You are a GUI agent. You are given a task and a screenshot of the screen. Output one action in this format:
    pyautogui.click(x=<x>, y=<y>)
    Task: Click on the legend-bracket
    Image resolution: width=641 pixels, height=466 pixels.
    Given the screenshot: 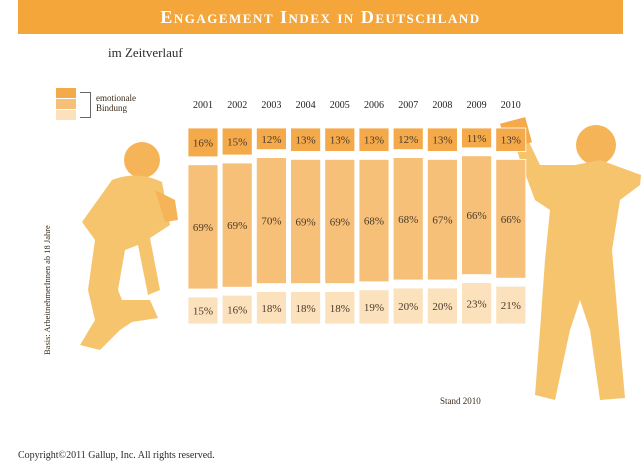 What is the action you would take?
    pyautogui.click(x=85, y=105)
    